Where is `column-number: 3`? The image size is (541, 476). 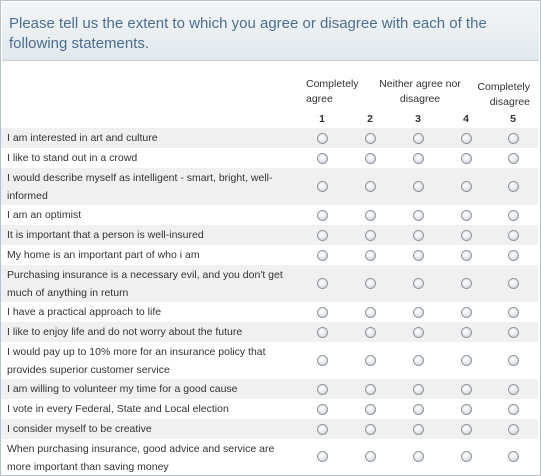
column-number: 3 is located at coordinates (418, 119).